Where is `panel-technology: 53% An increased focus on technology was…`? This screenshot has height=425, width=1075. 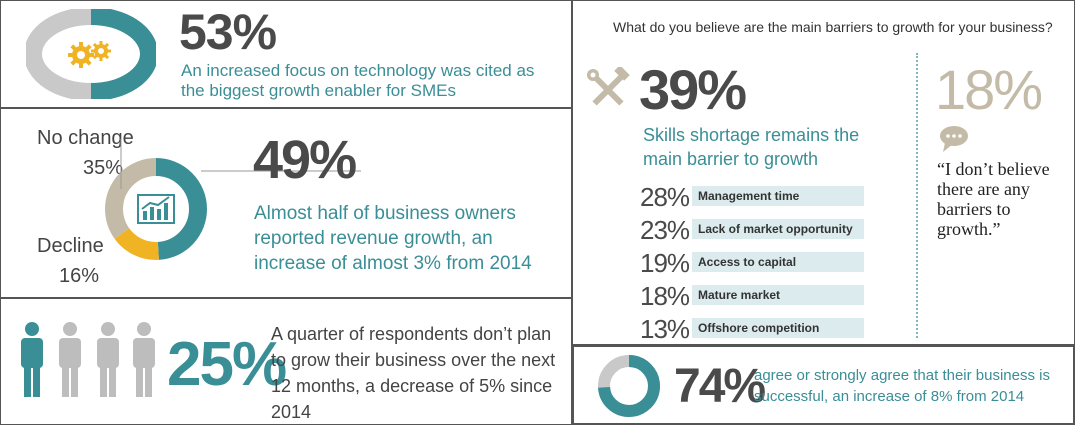 panel-technology: 53% An increased focus on technology was… is located at coordinates (286, 54).